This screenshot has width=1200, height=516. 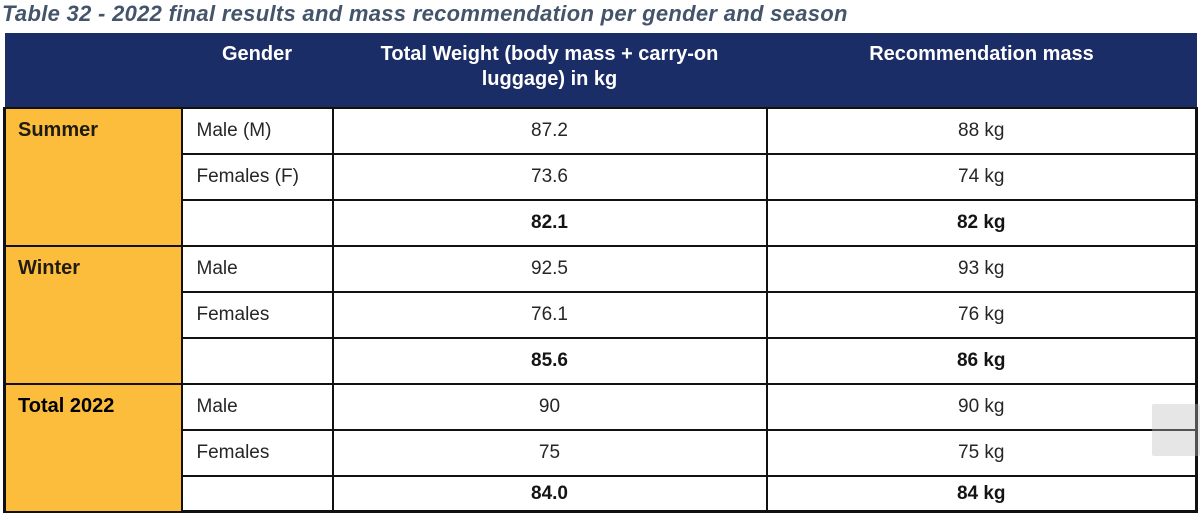 I want to click on weight-cell: 92.5, so click(x=549, y=269).